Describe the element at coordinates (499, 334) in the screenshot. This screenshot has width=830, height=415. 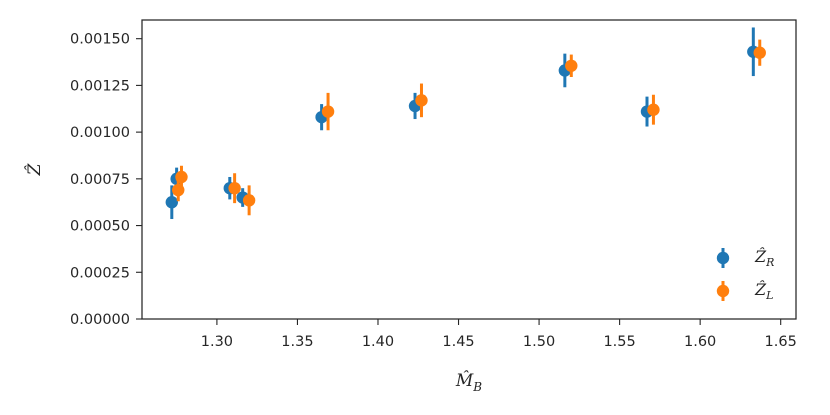
I see `x-axis-ticks: 1.30 1.35 1.40 1.45 1.50 1.55 1.60 1.65` at that location.